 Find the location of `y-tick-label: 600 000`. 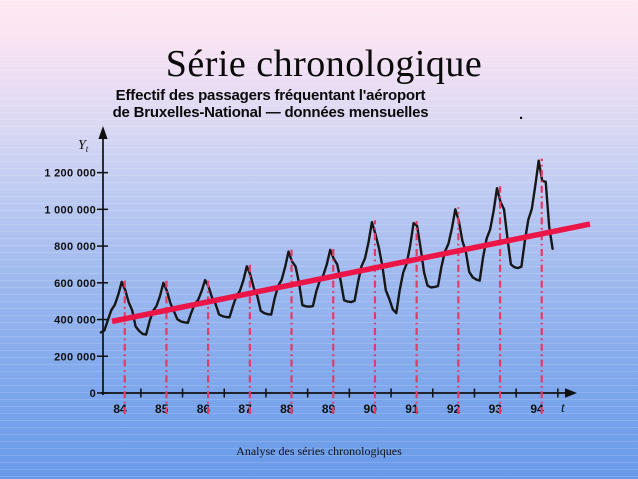

y-tick-label: 600 000 is located at coordinates (75, 284).